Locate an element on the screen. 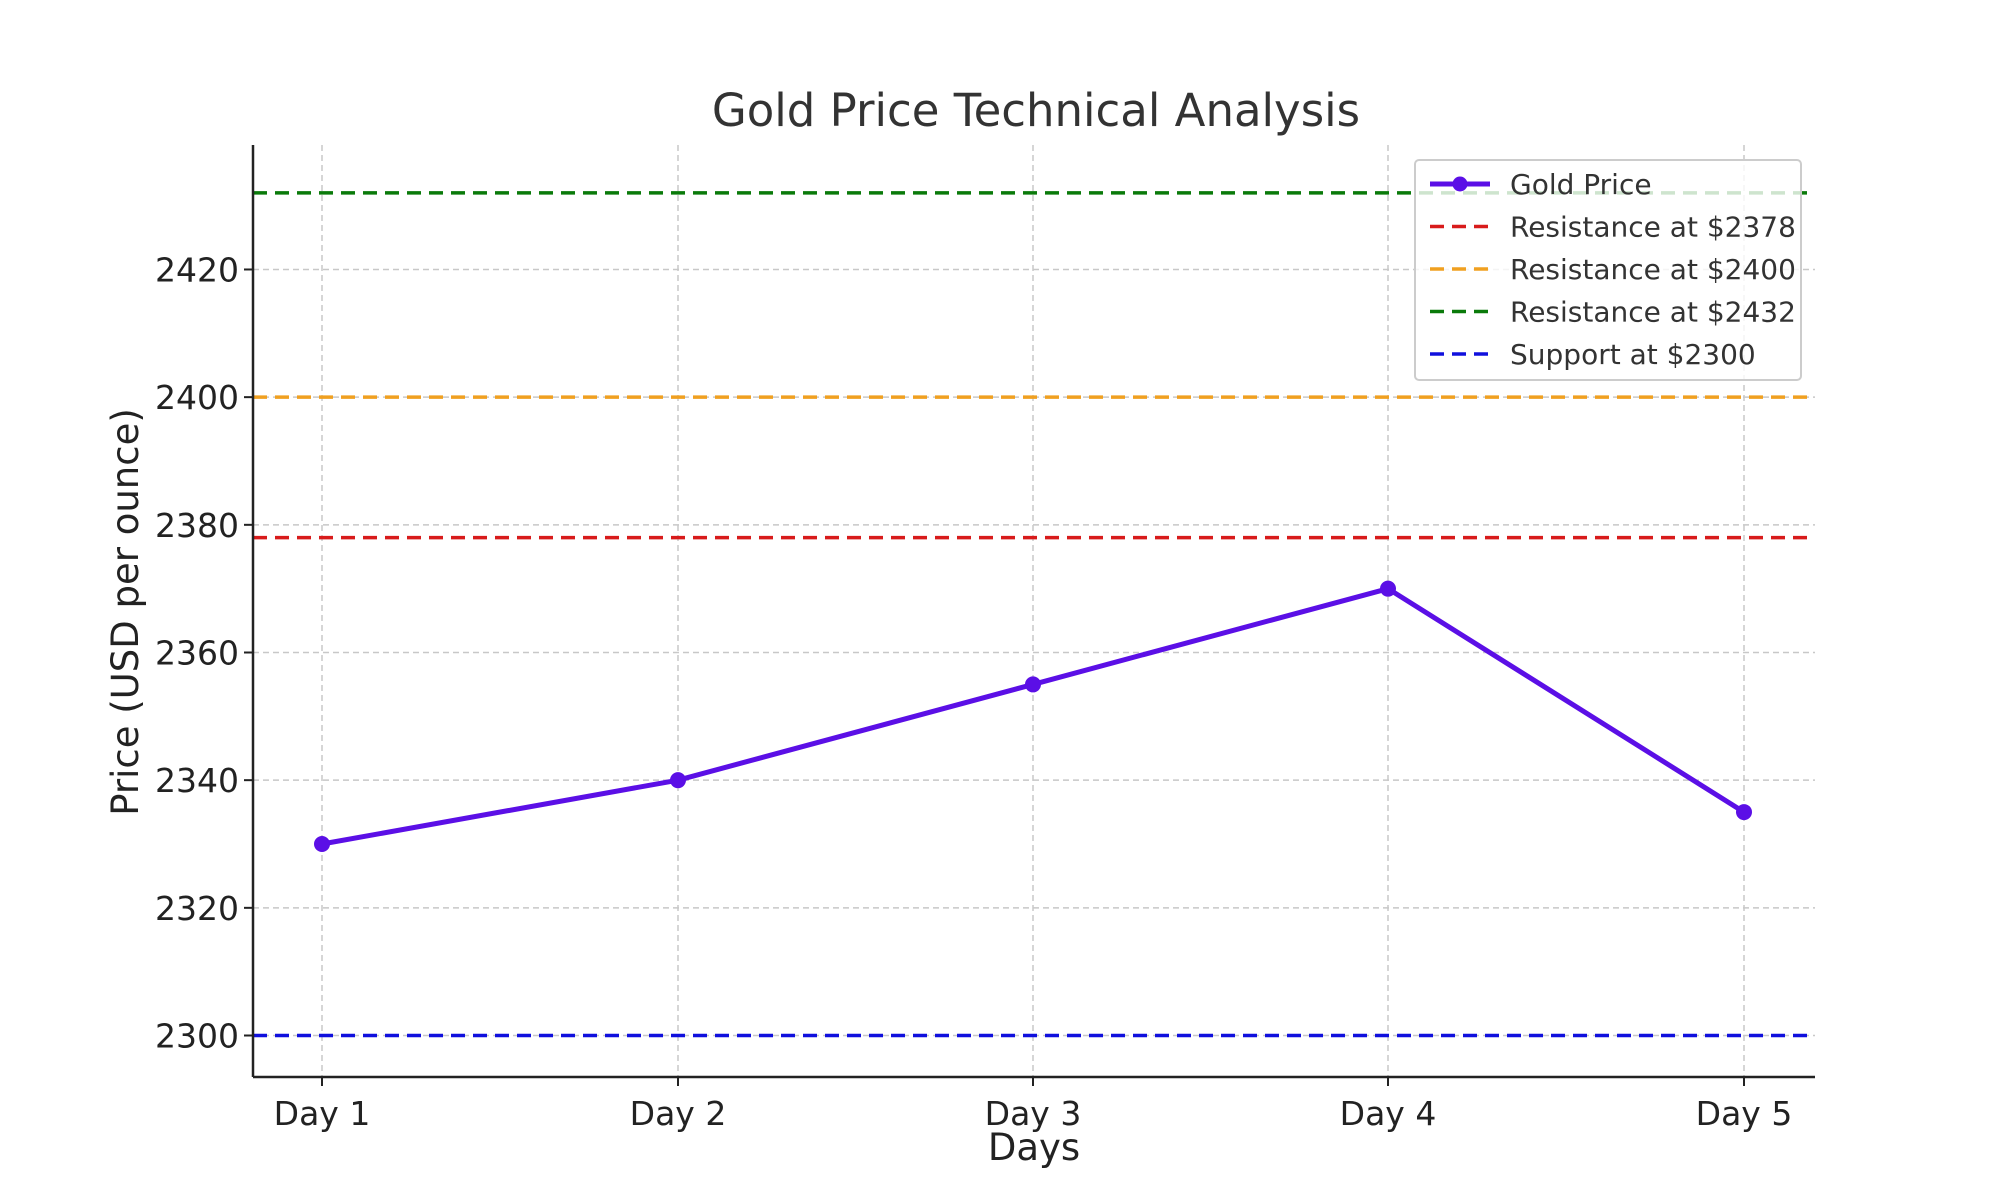  chart-title: Gold Price Technical Analysis is located at coordinates (1036, 110).